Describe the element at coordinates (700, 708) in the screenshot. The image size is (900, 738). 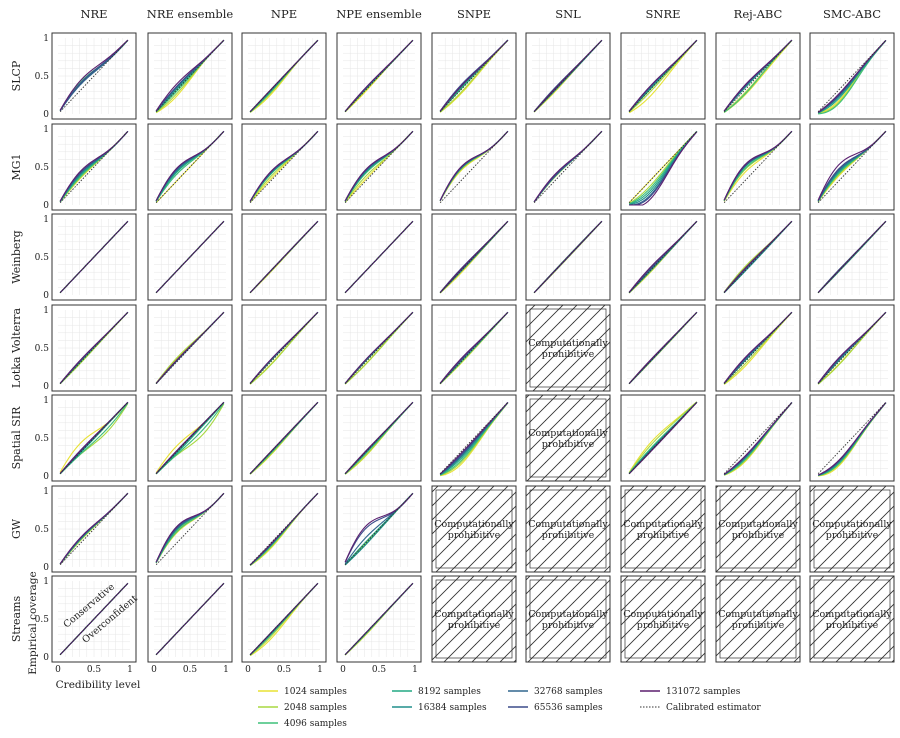
I see `legend-item: Calibrated estimator` at that location.